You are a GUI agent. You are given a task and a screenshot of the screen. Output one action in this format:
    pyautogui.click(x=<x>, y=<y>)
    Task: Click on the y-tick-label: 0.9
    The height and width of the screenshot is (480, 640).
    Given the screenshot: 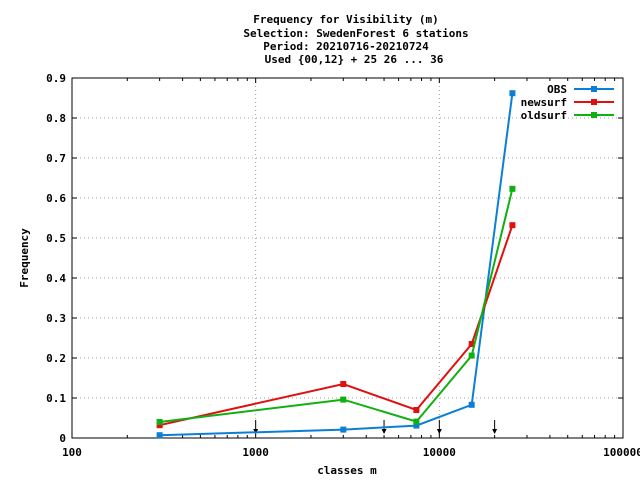 What is the action you would take?
    pyautogui.click(x=56, y=78)
    